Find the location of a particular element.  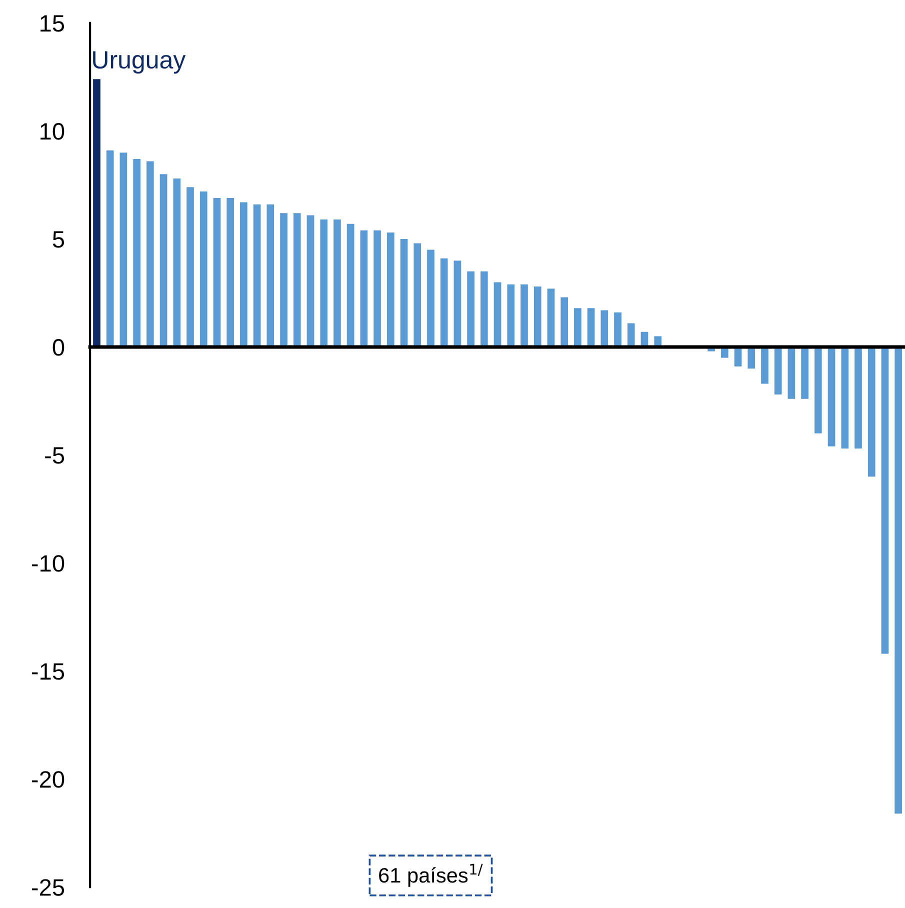

y-tick-label: -5 is located at coordinates (54, 455).